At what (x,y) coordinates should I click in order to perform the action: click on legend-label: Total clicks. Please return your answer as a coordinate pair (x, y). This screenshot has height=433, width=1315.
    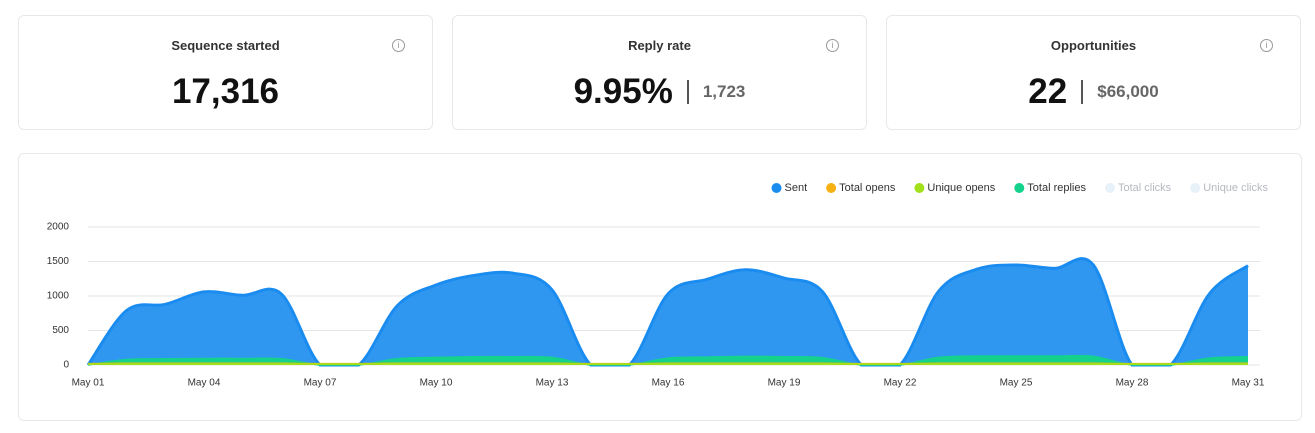
    Looking at the image, I should click on (1145, 188).